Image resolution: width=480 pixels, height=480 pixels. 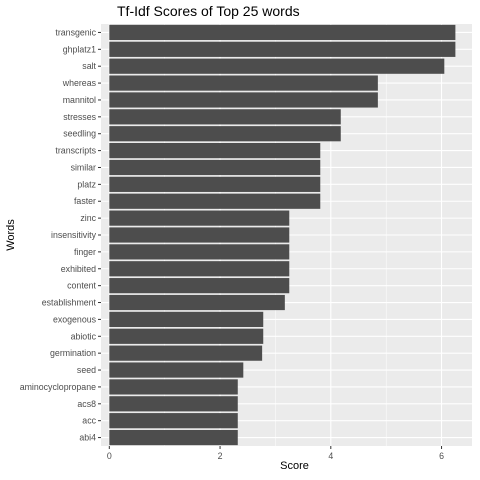 What do you see at coordinates (11, 235) in the screenshot?
I see `y-axis-label: Words` at bounding box center [11, 235].